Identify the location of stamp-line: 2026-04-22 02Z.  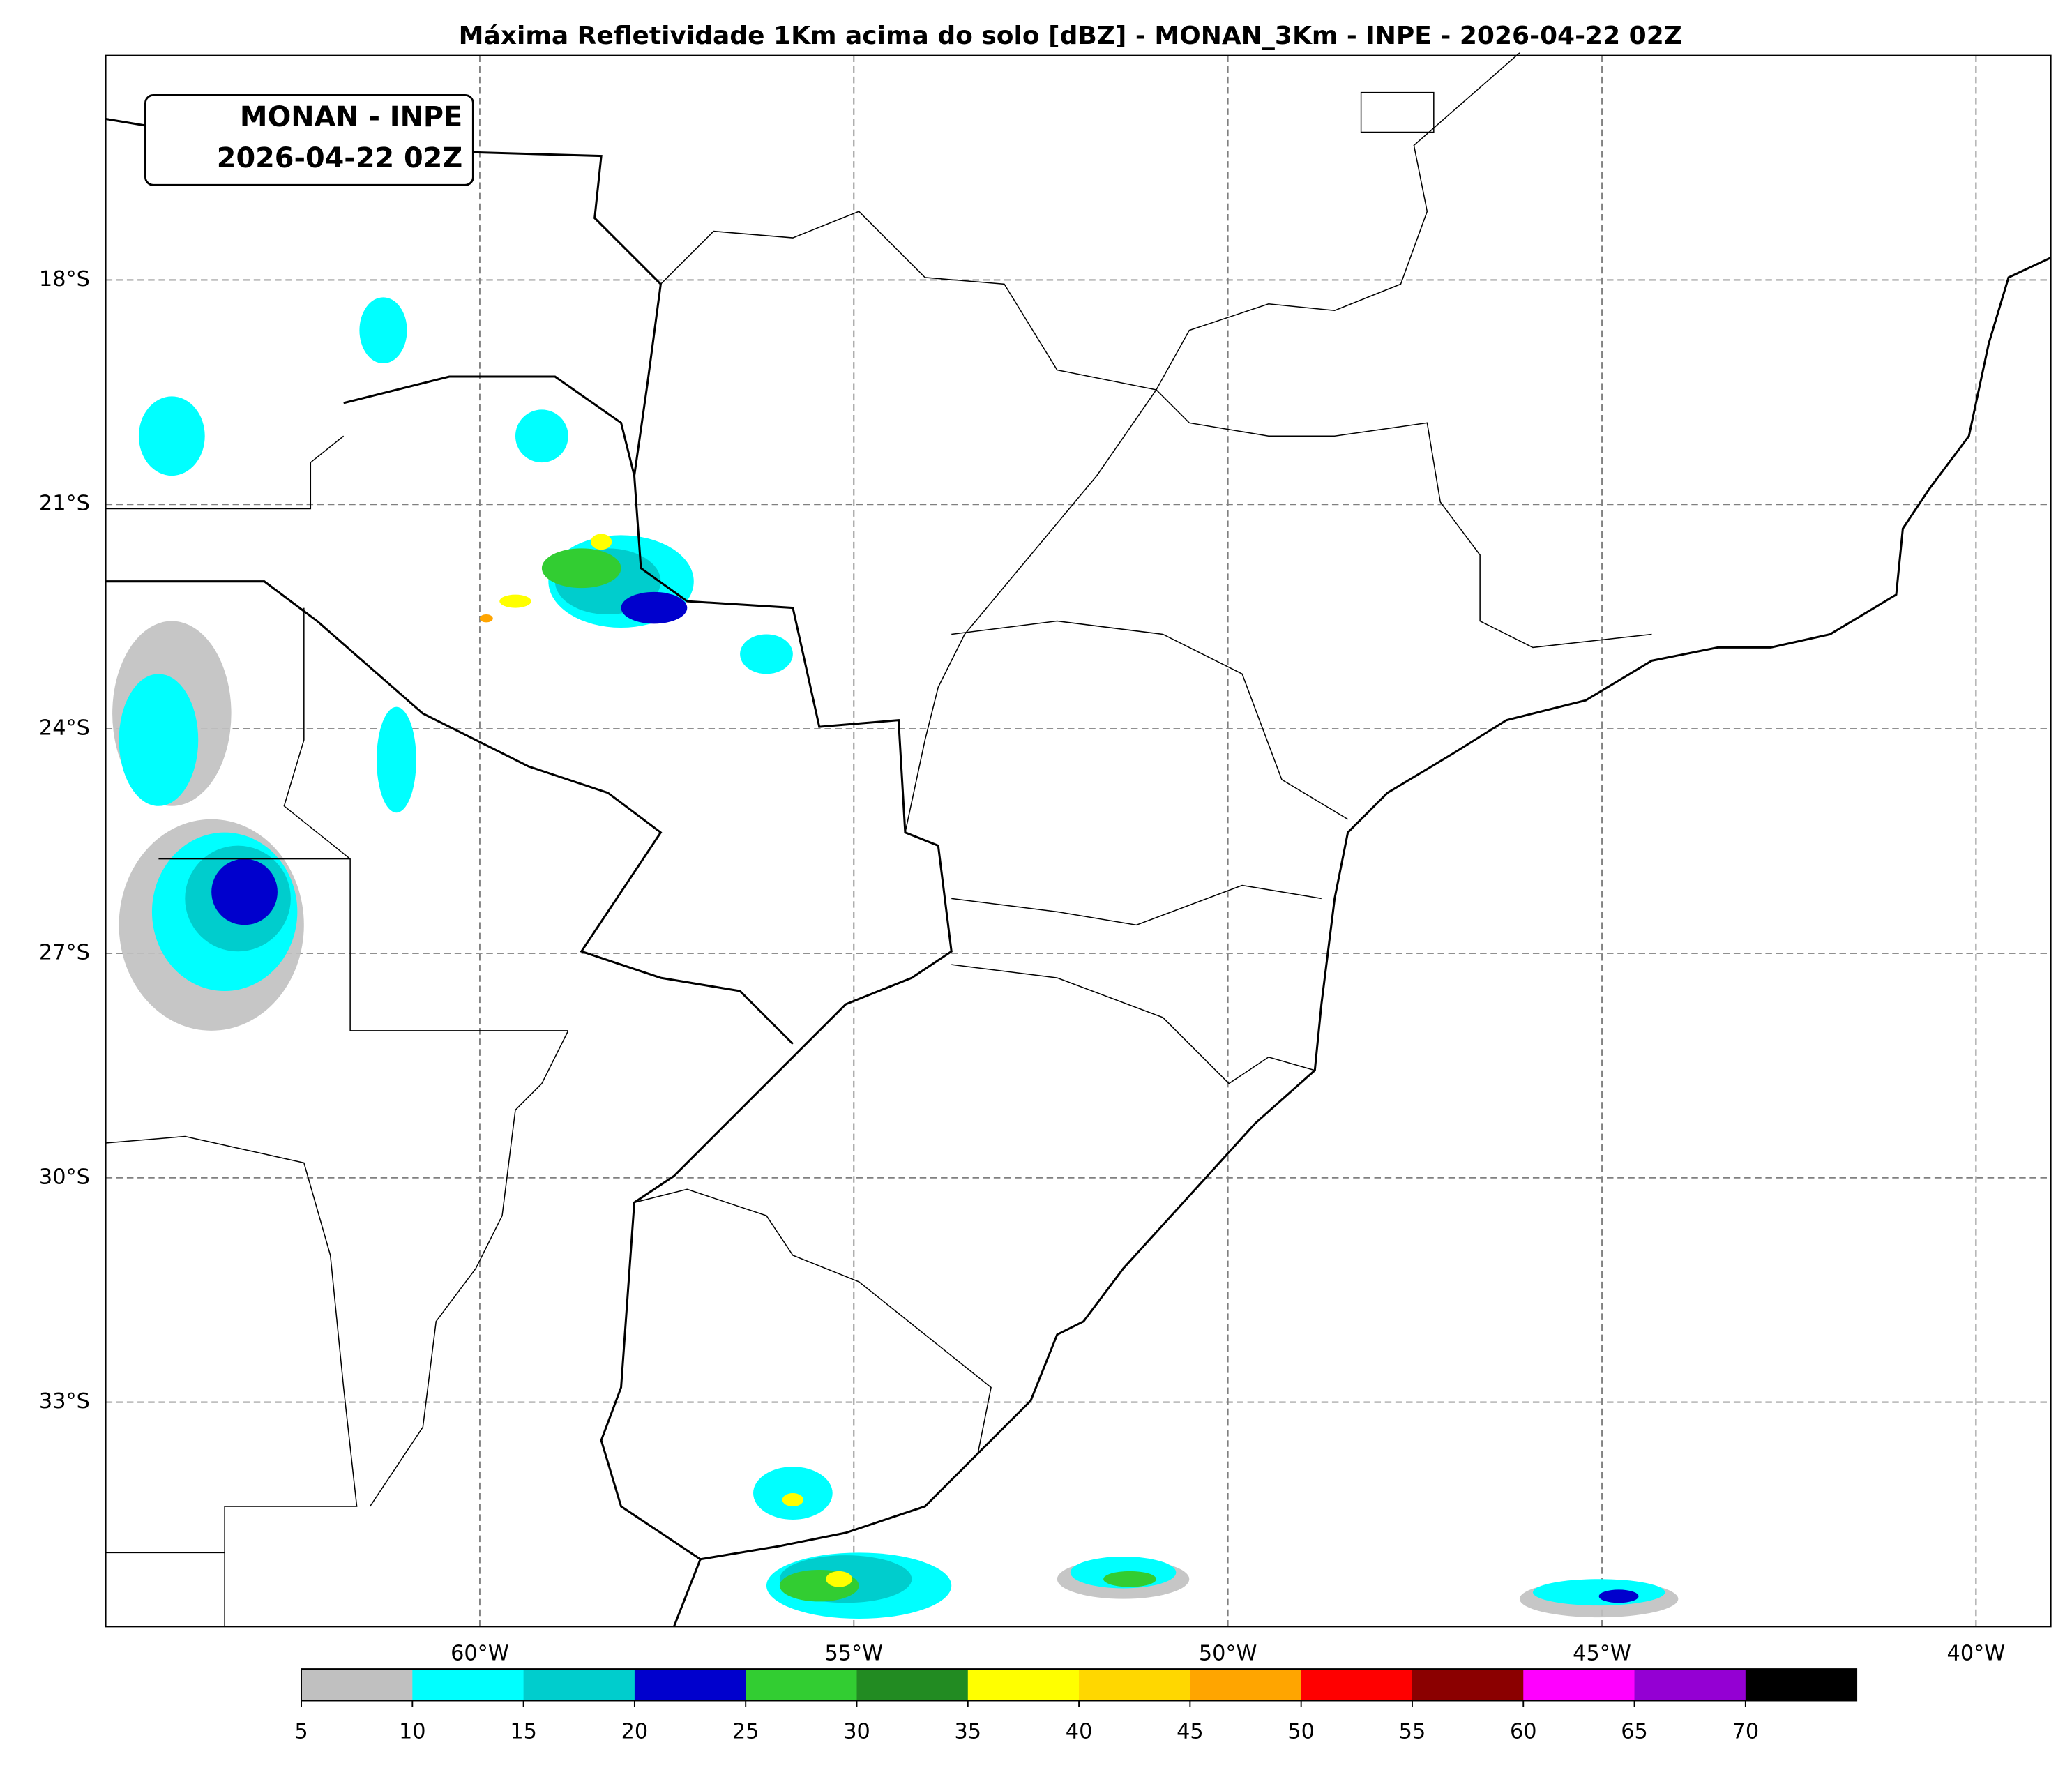
(340, 158).